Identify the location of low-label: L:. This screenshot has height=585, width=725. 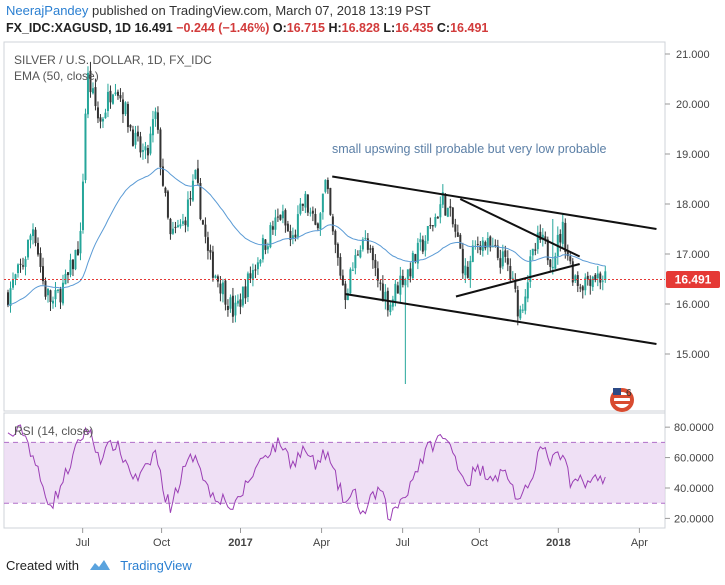
(389, 28).